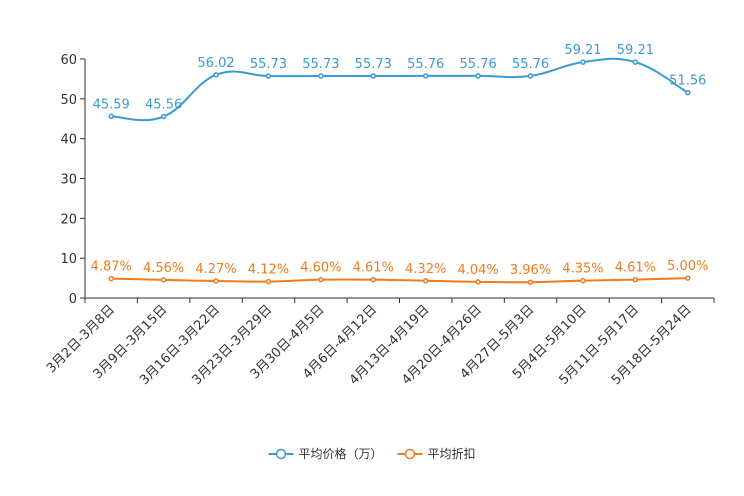 This screenshot has height=496, width=744. Describe the element at coordinates (477, 270) in the screenshot. I see `data-label: 4.04%` at that location.